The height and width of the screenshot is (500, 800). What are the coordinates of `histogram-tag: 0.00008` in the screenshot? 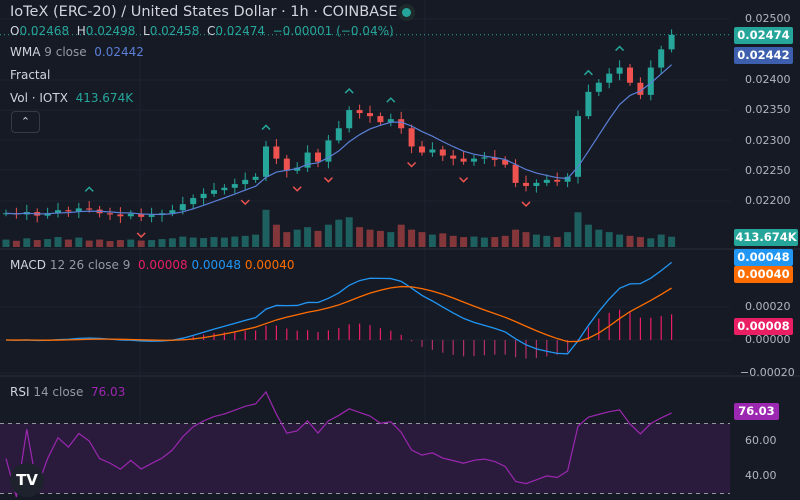 It's located at (763, 326).